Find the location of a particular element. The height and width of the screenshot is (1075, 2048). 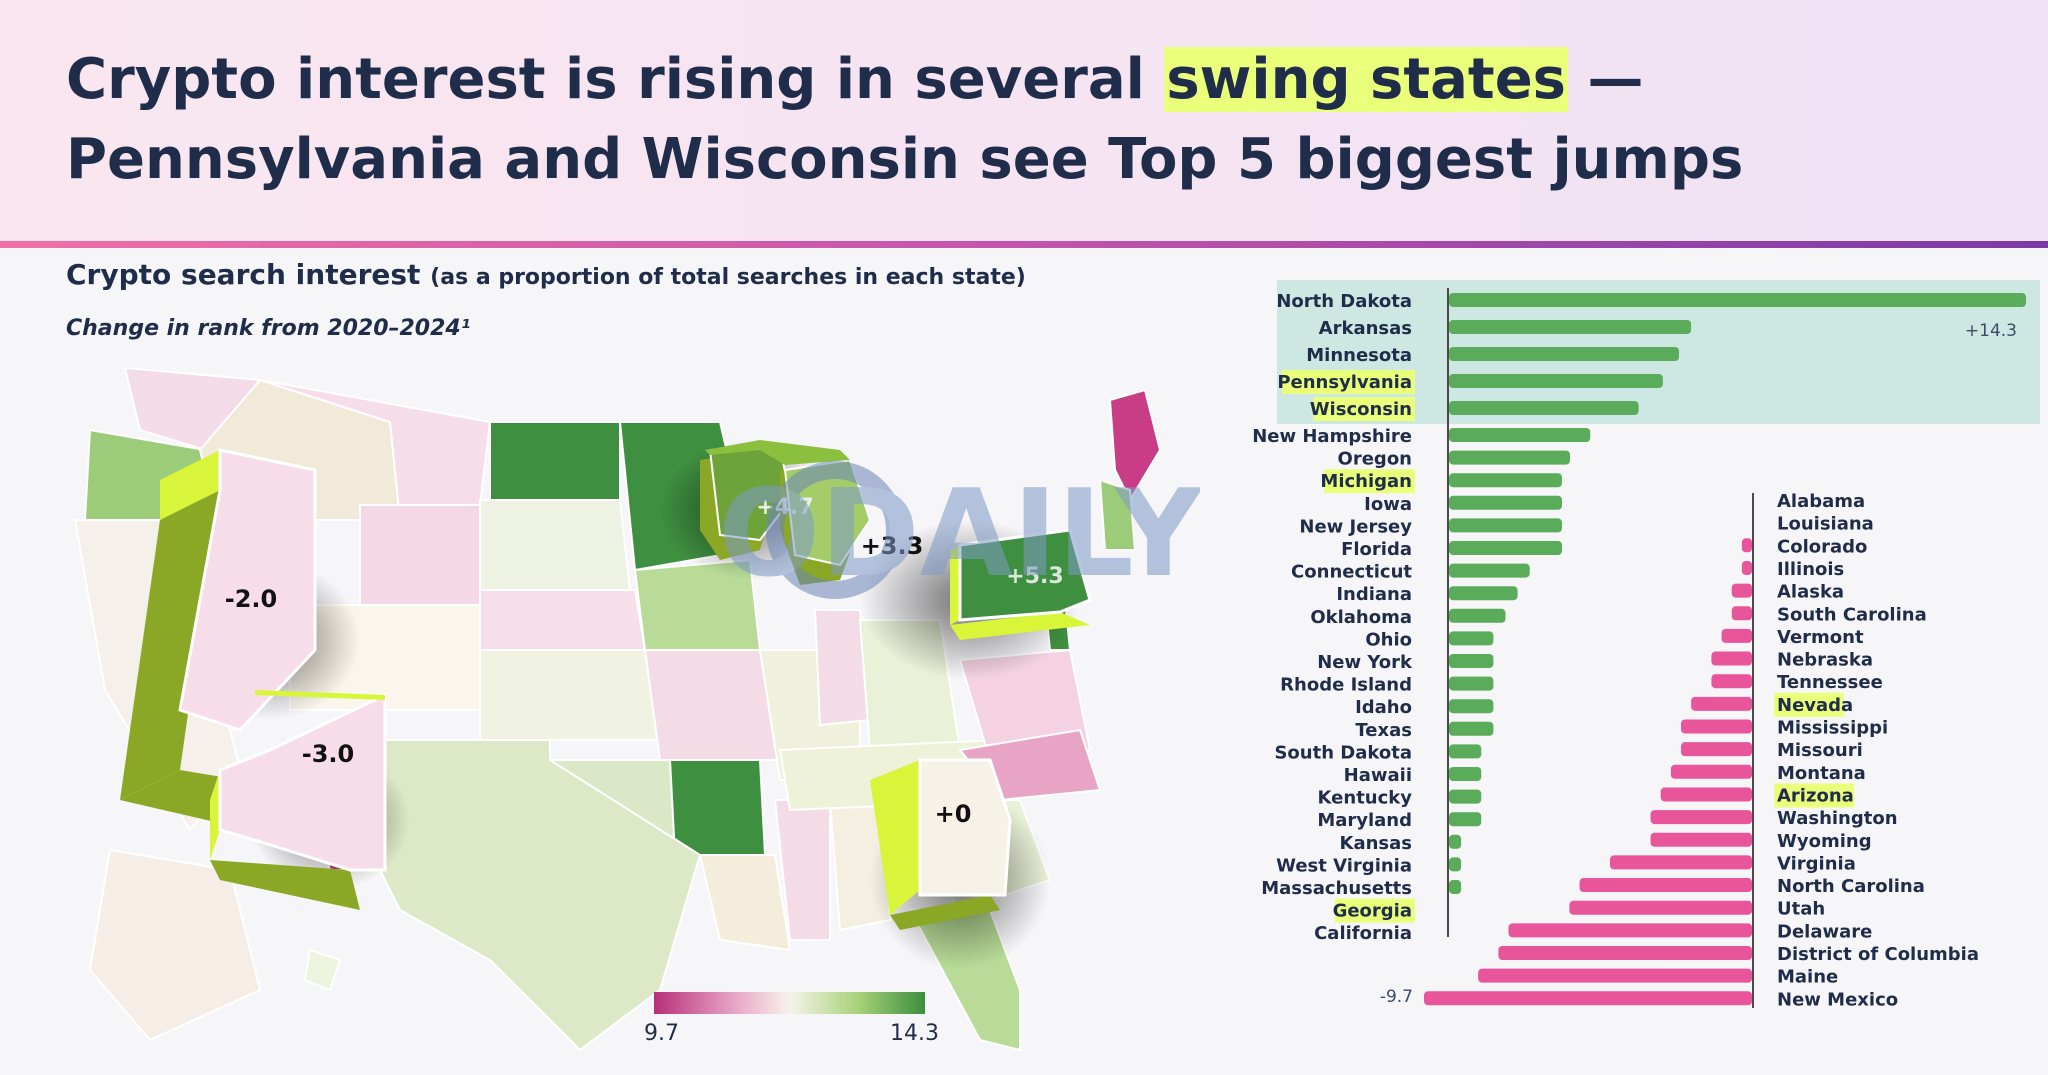

label-iowa: Iowa is located at coordinates (1388, 504).